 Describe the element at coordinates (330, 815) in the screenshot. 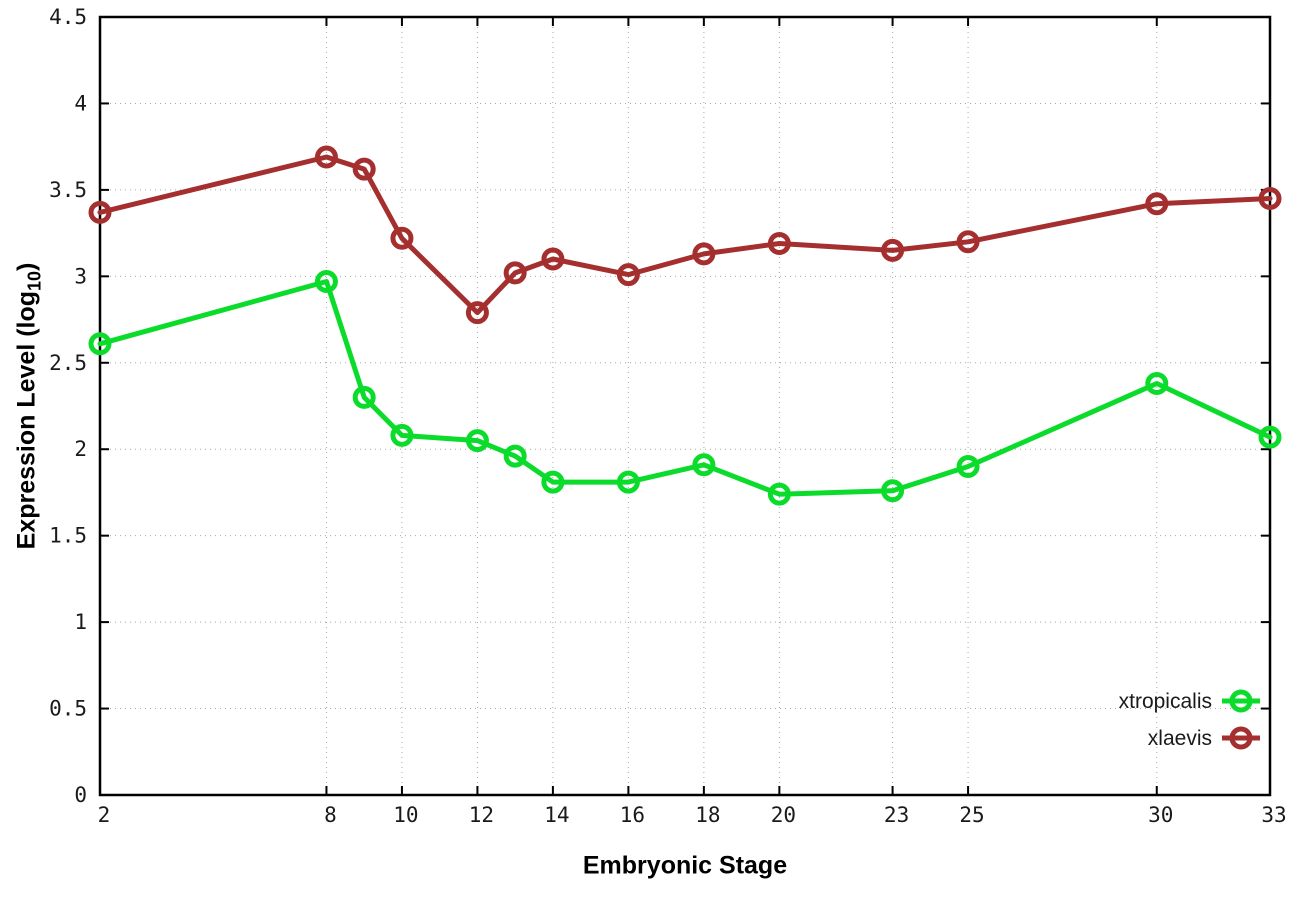

I see `x-tick-label: 8` at that location.